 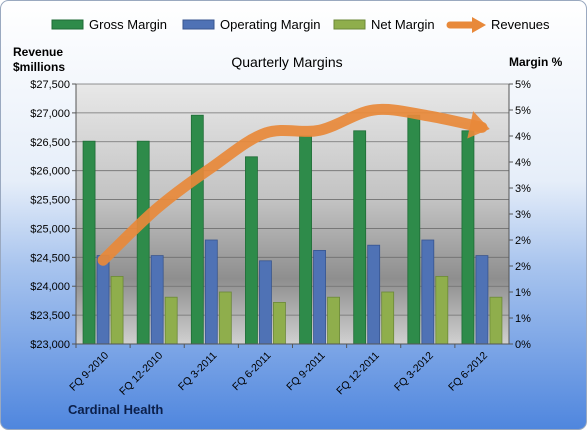 I want to click on legend-label-revenues: Revenues, so click(x=520, y=24).